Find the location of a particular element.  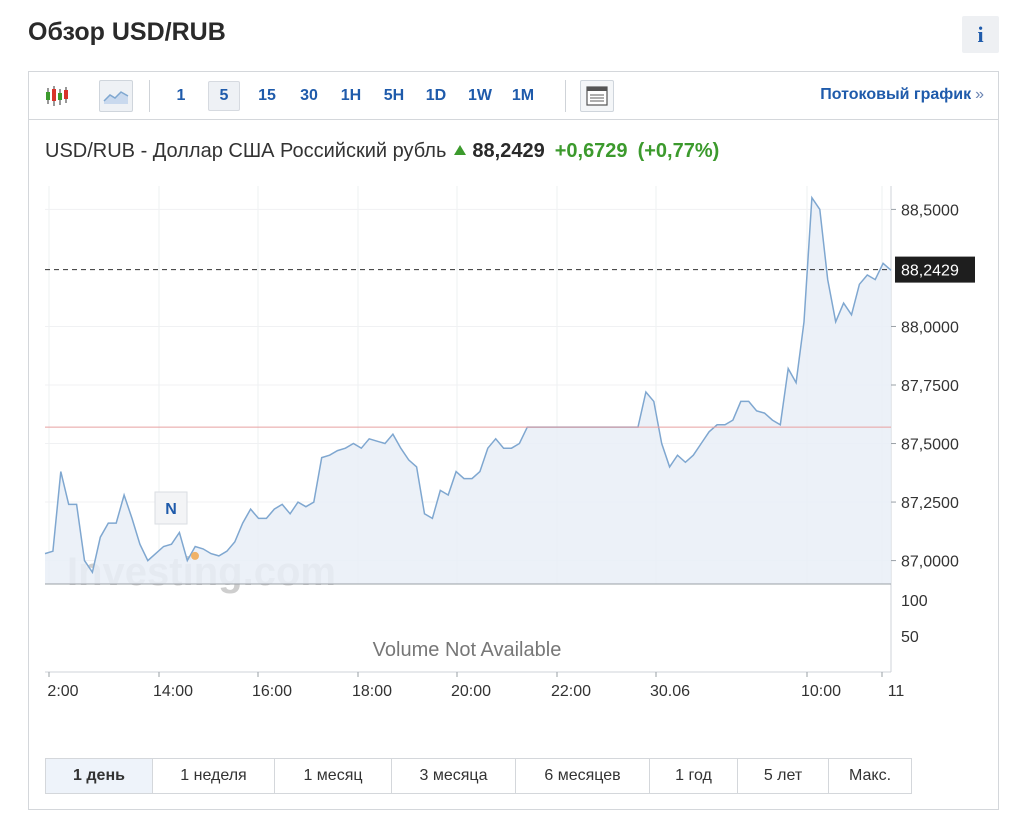

volume-not-available: Volume Not Available is located at coordinates (467, 650).